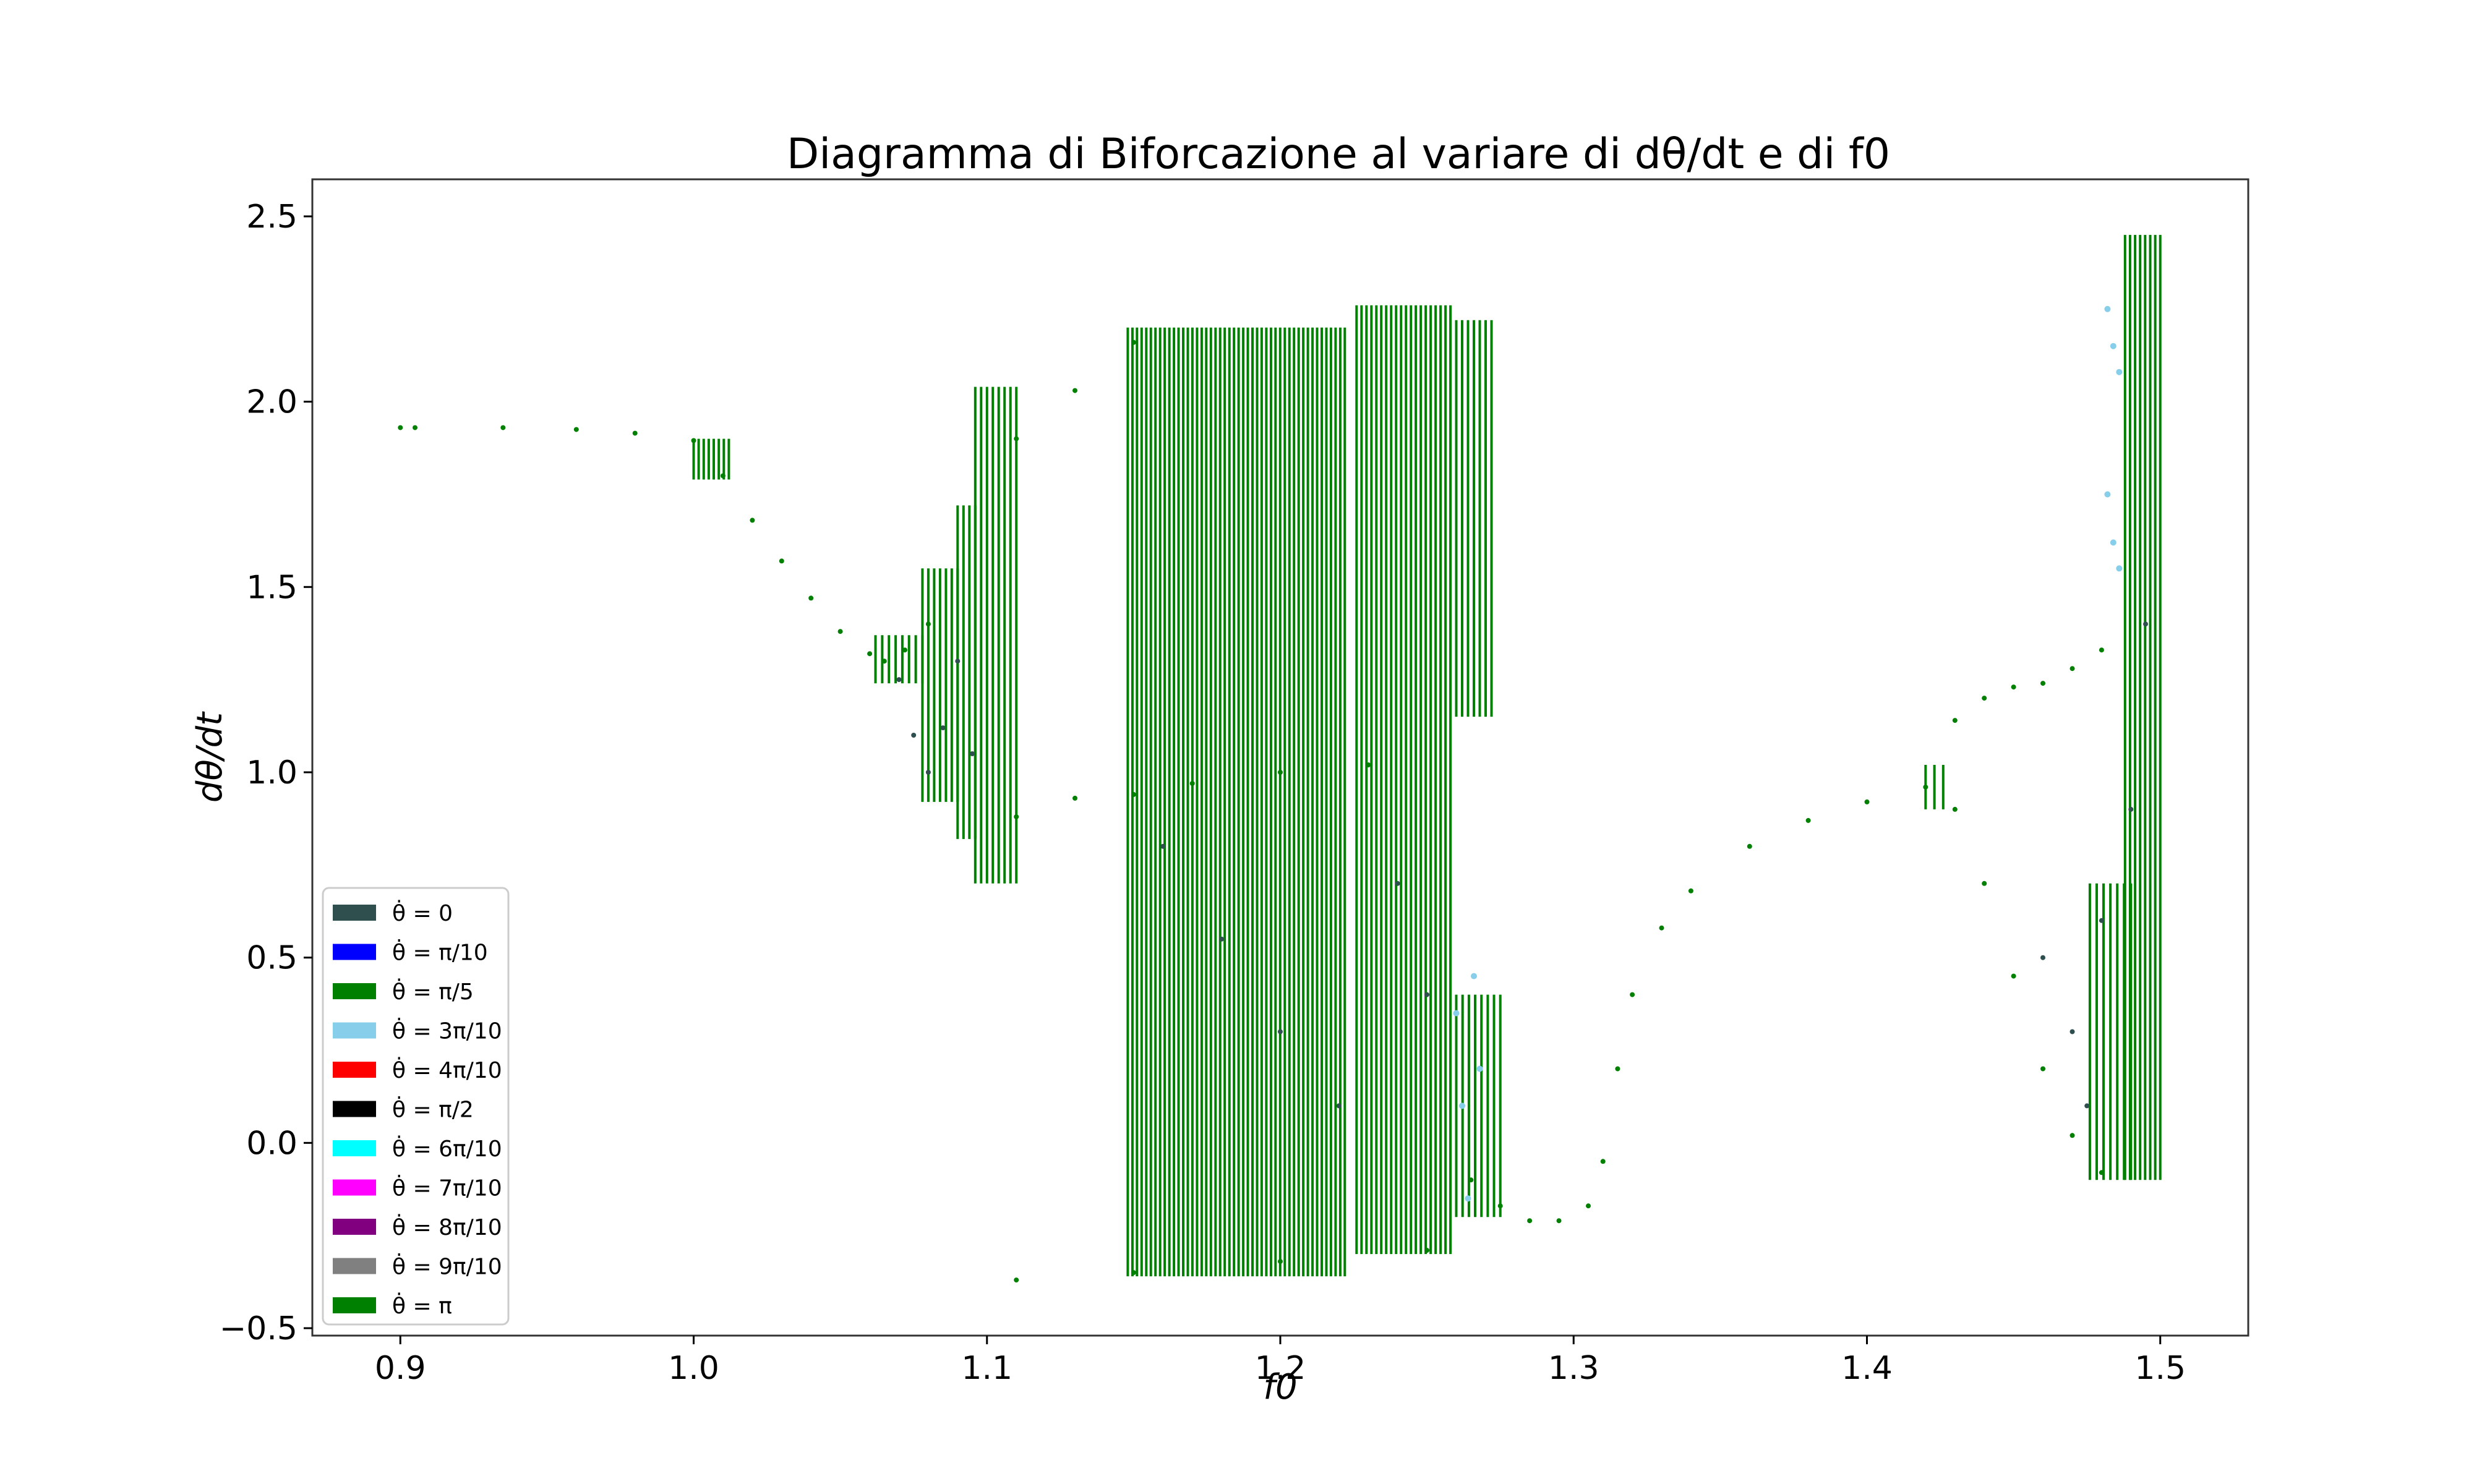  I want to click on legend-label: θ̇ = 9π/10, so click(447, 1266).